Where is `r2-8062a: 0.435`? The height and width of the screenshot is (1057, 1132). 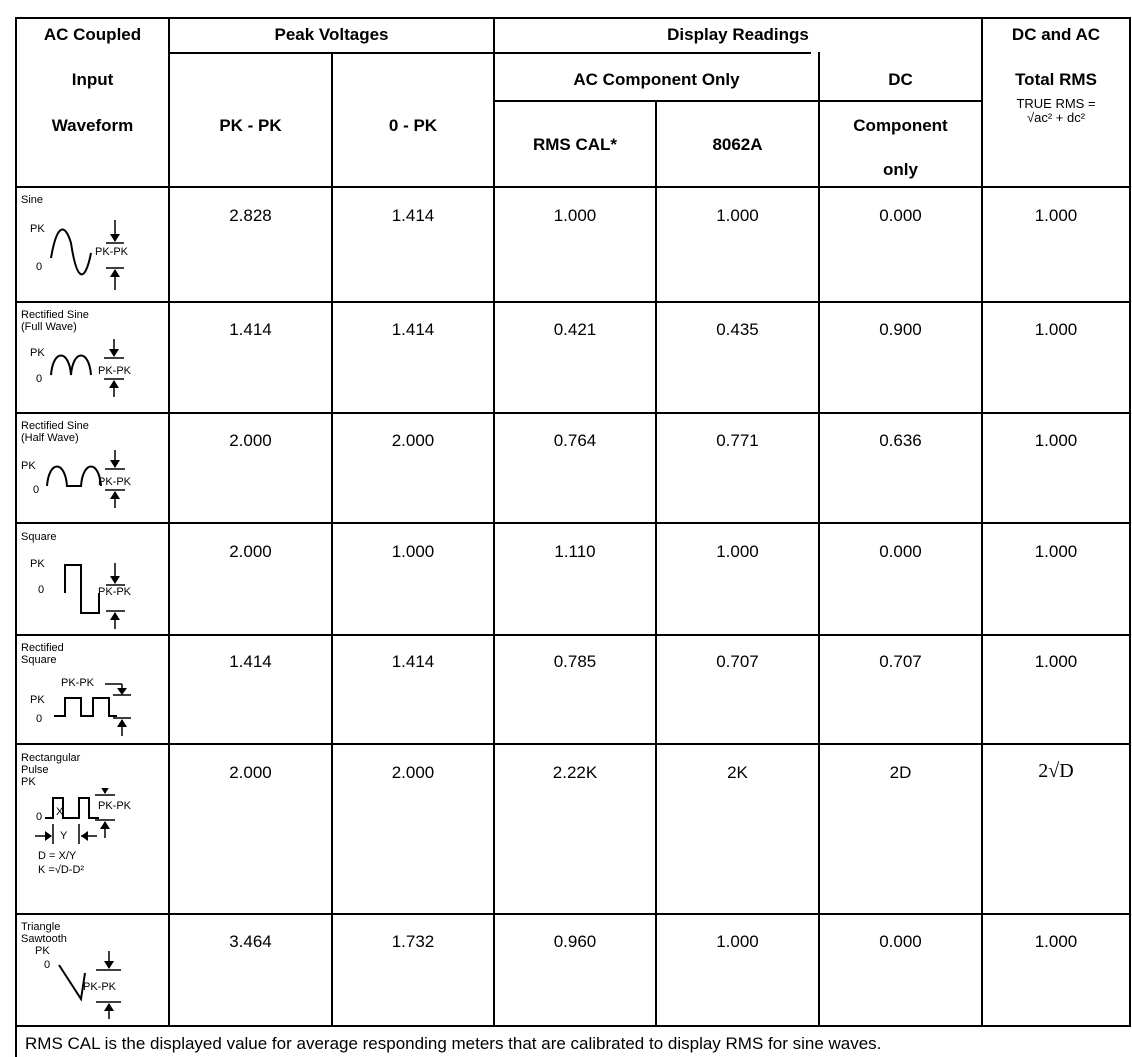
r2-8062a: 0.435 is located at coordinates (737, 329).